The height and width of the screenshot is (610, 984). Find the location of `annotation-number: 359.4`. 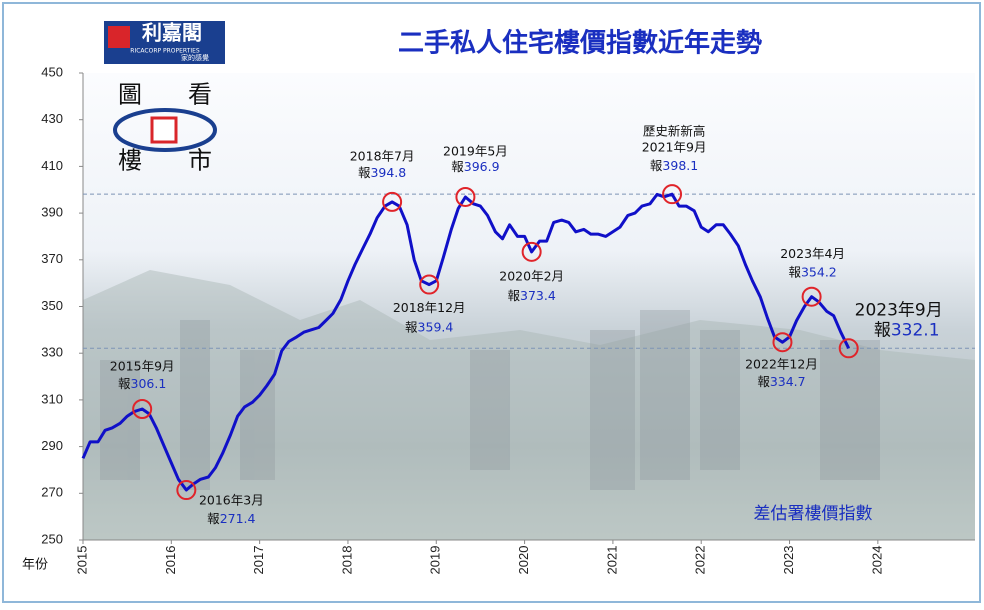

annotation-number: 359.4 is located at coordinates (436, 326).